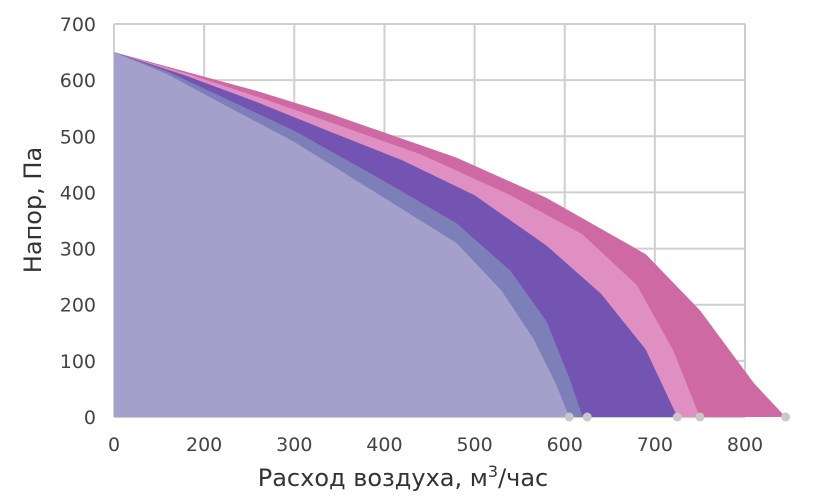 The width and height of the screenshot is (817, 500). I want to click on x-tick-label: 800, so click(745, 445).